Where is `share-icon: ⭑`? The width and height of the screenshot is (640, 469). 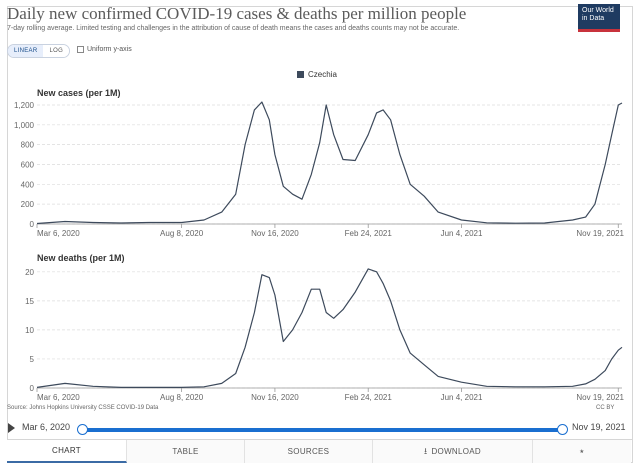
share-icon: ⭑ is located at coordinates (582, 451).